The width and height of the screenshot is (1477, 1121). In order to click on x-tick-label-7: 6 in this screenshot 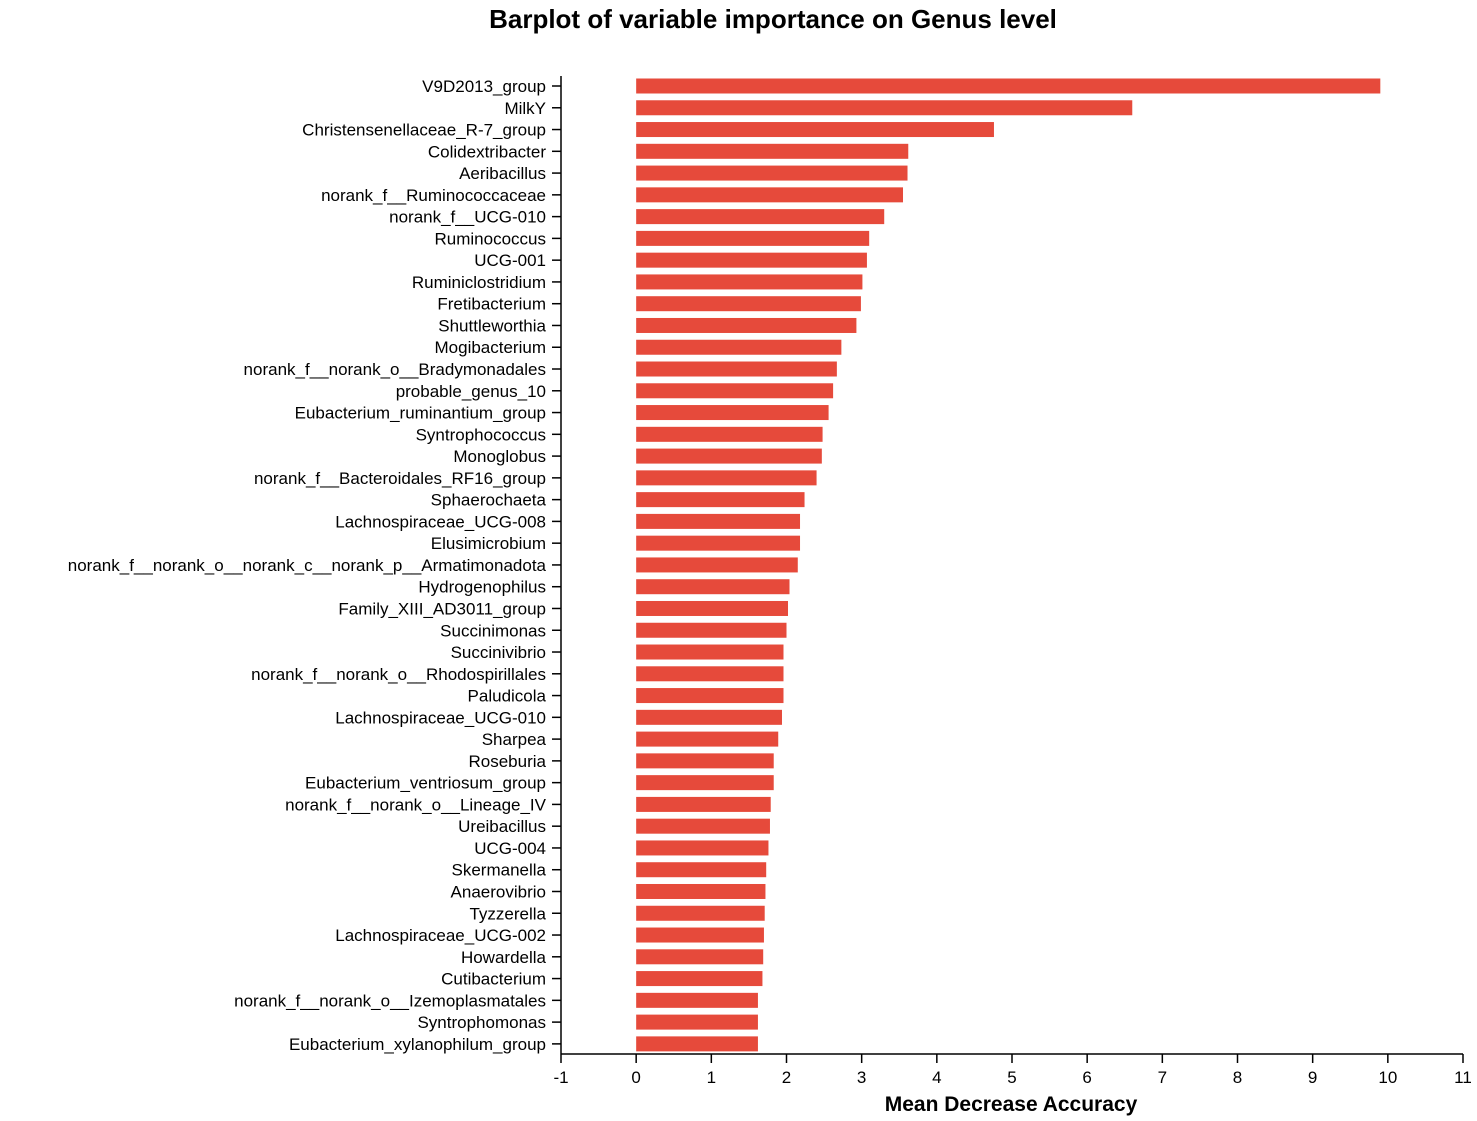, I will do `click(1086, 1077)`.